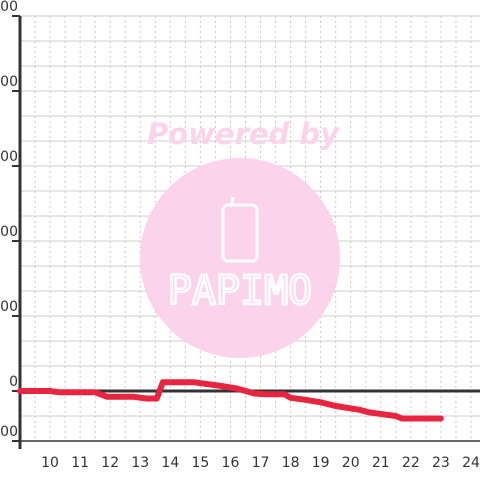  I want to click on x-tick-label: 10, so click(50, 463).